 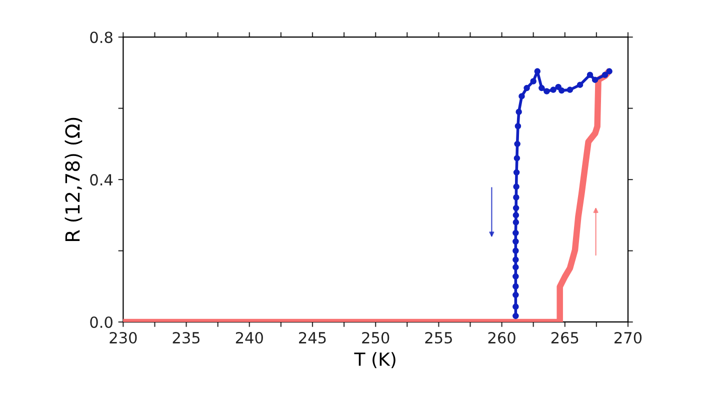 What do you see at coordinates (312, 338) in the screenshot?
I see `x-tick-label: 245` at bounding box center [312, 338].